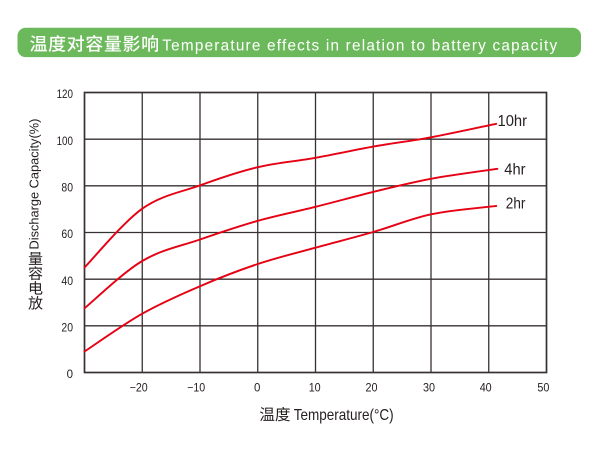  Describe the element at coordinates (315, 389) in the screenshot. I see `svg-text: 10` at that location.